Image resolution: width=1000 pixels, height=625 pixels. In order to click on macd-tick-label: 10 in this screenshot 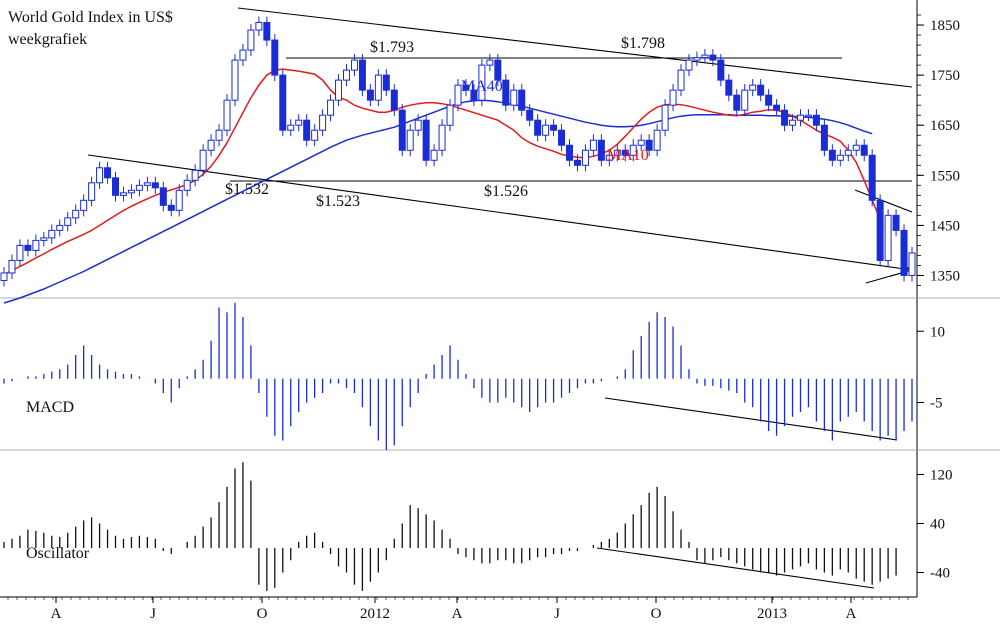, I will do `click(937, 332)`.